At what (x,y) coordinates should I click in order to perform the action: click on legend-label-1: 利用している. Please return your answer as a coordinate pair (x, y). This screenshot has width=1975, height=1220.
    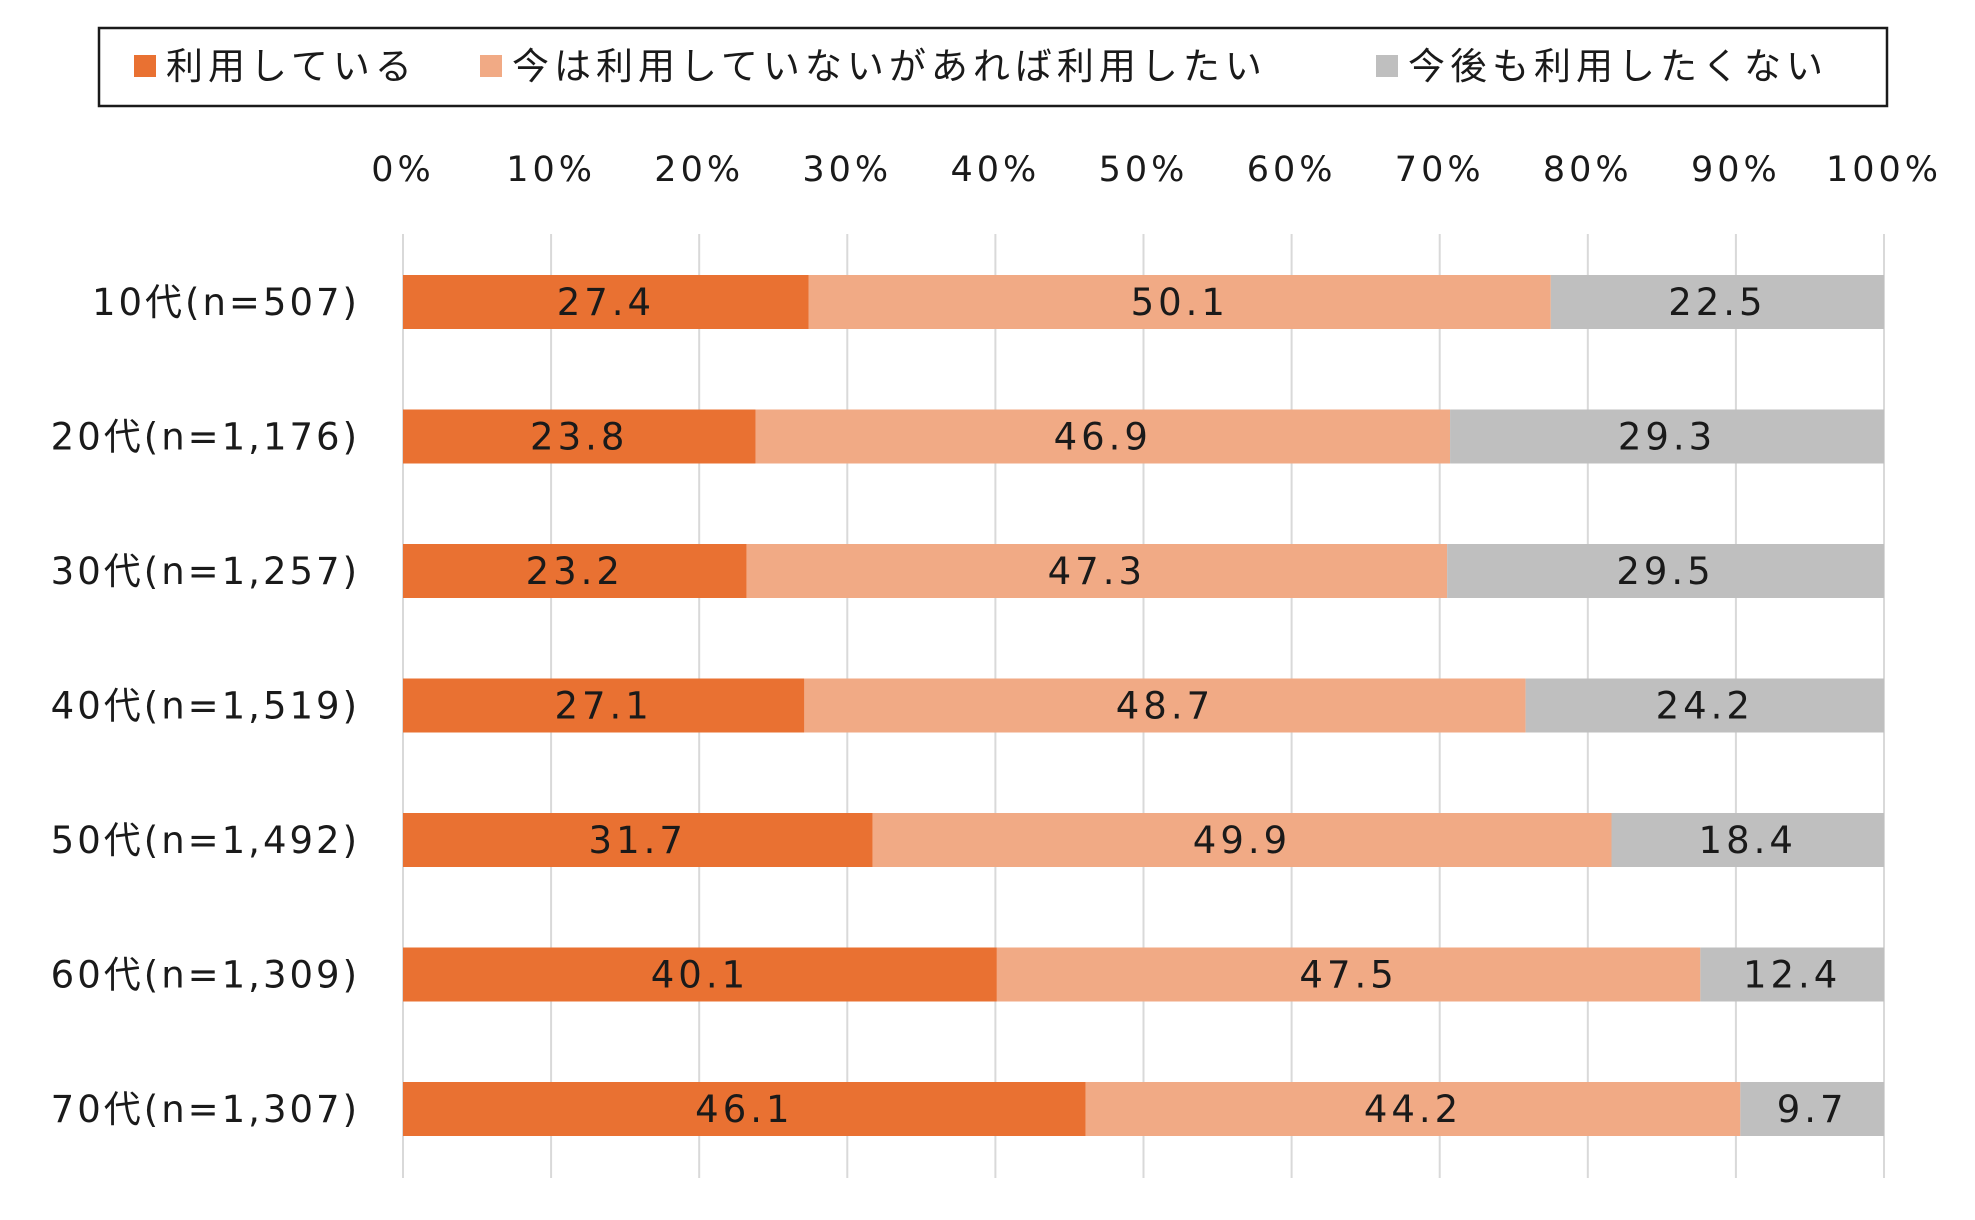
    Looking at the image, I should click on (291, 66).